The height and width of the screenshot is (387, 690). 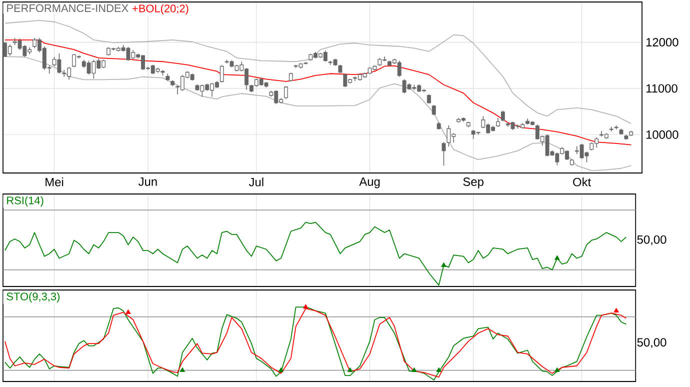 What do you see at coordinates (662, 134) in the screenshot?
I see `y-tick-label: 10000` at bounding box center [662, 134].